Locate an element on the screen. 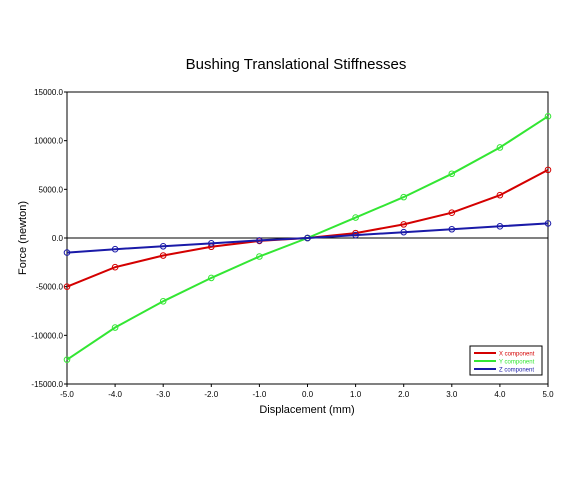 Image resolution: width=572 pixels, height=478 pixels. y-tick-label: 0.0 is located at coordinates (58, 238).